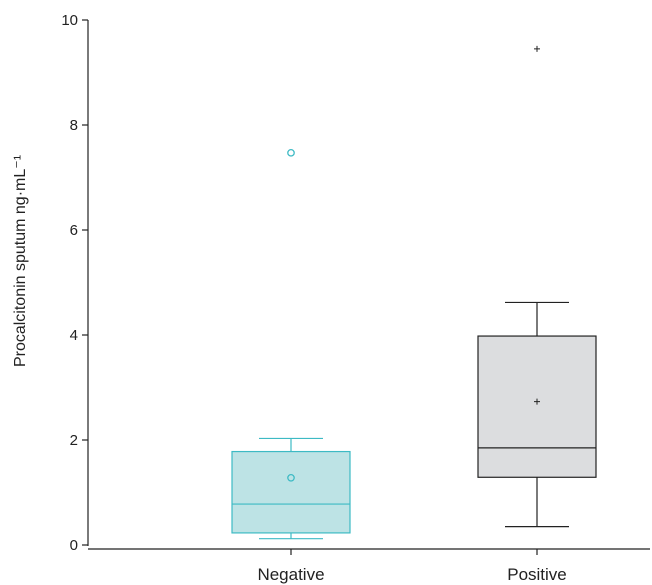 Image resolution: width=652 pixels, height=585 pixels. I want to click on y-tick-label: 0, so click(74, 545).